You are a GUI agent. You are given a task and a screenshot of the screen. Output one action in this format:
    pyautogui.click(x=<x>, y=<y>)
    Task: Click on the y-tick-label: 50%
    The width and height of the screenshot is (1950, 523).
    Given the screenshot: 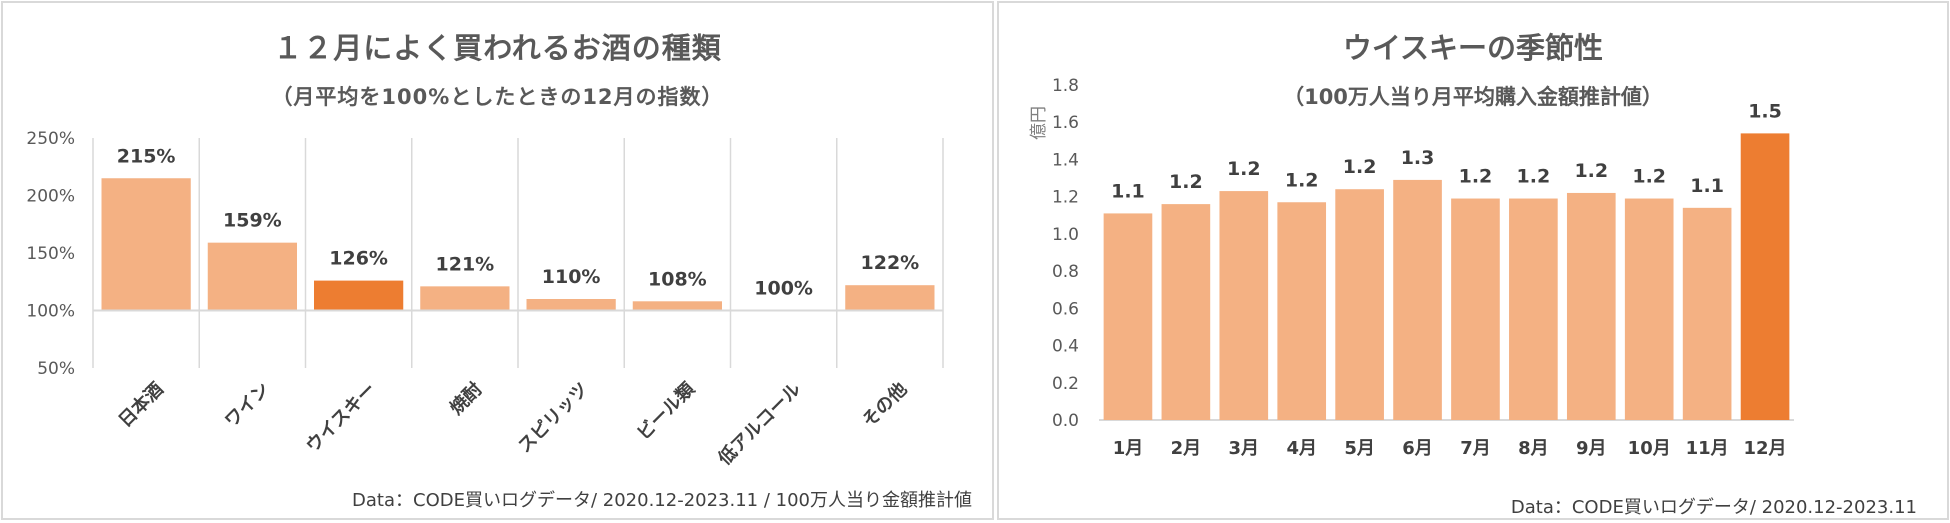 What is the action you would take?
    pyautogui.click(x=56, y=369)
    